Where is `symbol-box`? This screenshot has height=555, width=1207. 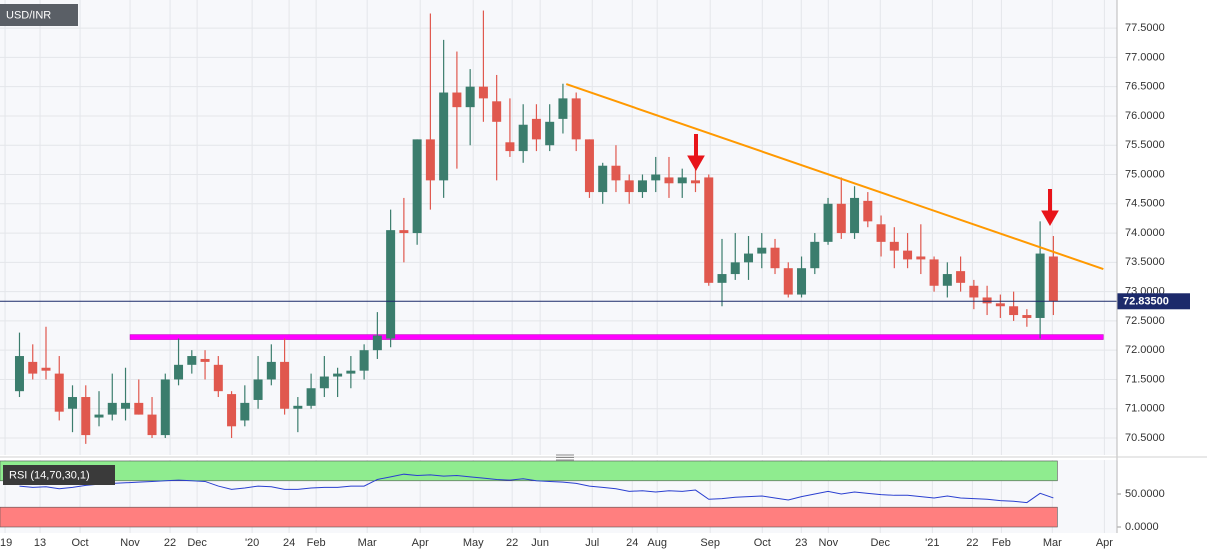 symbol-box is located at coordinates (39, 15).